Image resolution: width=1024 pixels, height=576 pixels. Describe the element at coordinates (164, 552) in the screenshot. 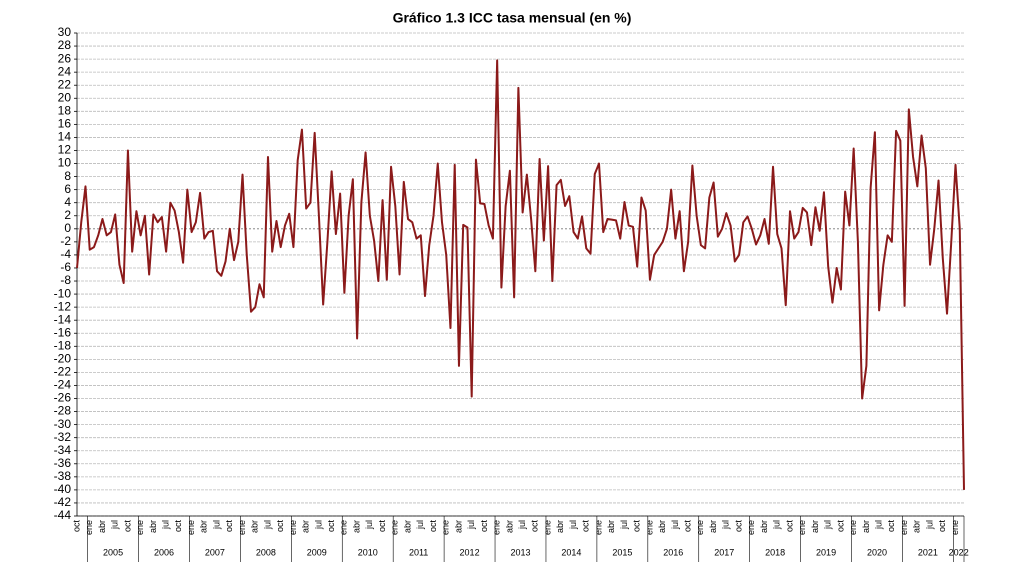

I see `year-label: 2006` at that location.